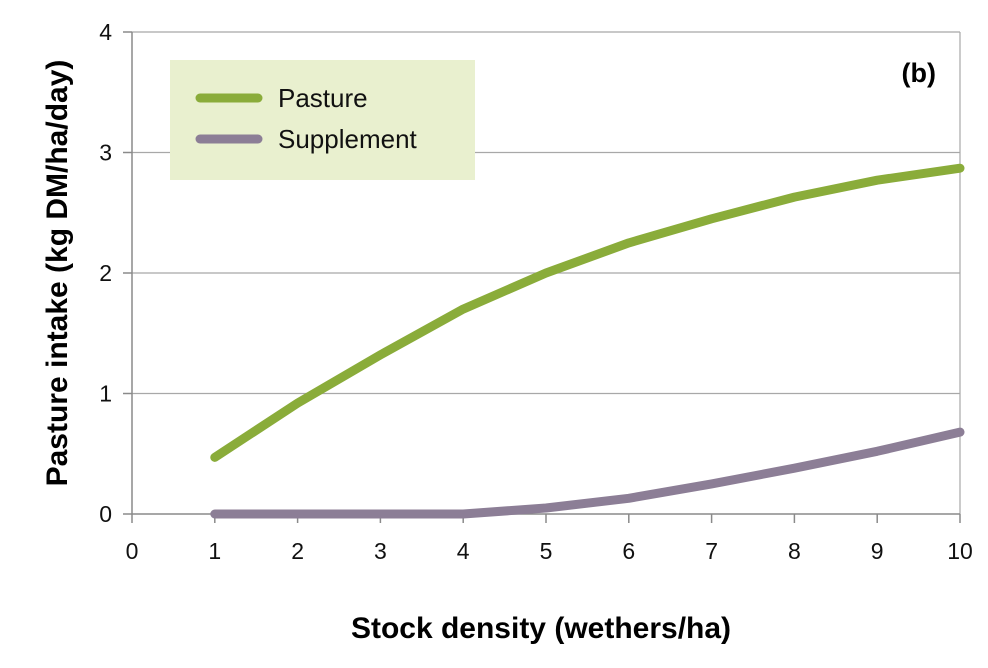 This screenshot has height=668, width=988. What do you see at coordinates (105, 394) in the screenshot?
I see `y-tick-label: 1` at bounding box center [105, 394].